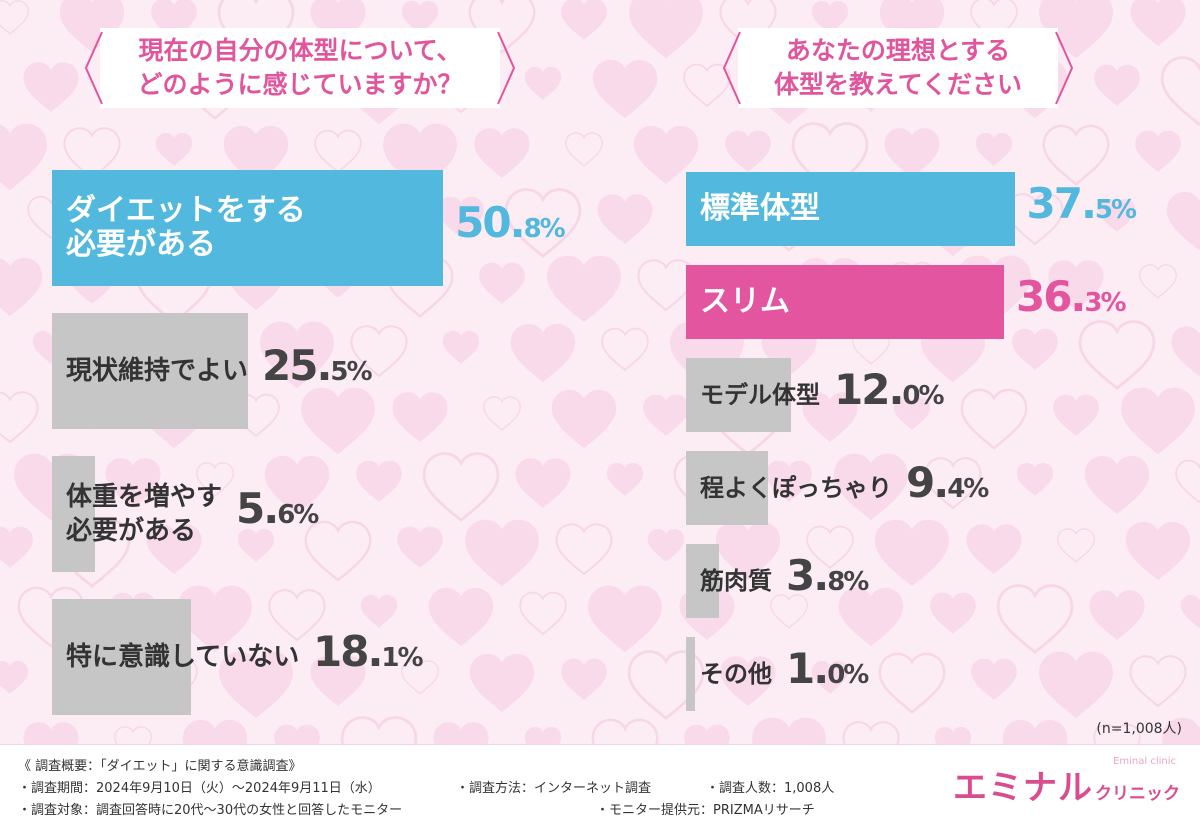 Image resolution: width=1200 pixels, height=832 pixels. I want to click on value-label-1-0: 37. 5%, so click(1082, 203).